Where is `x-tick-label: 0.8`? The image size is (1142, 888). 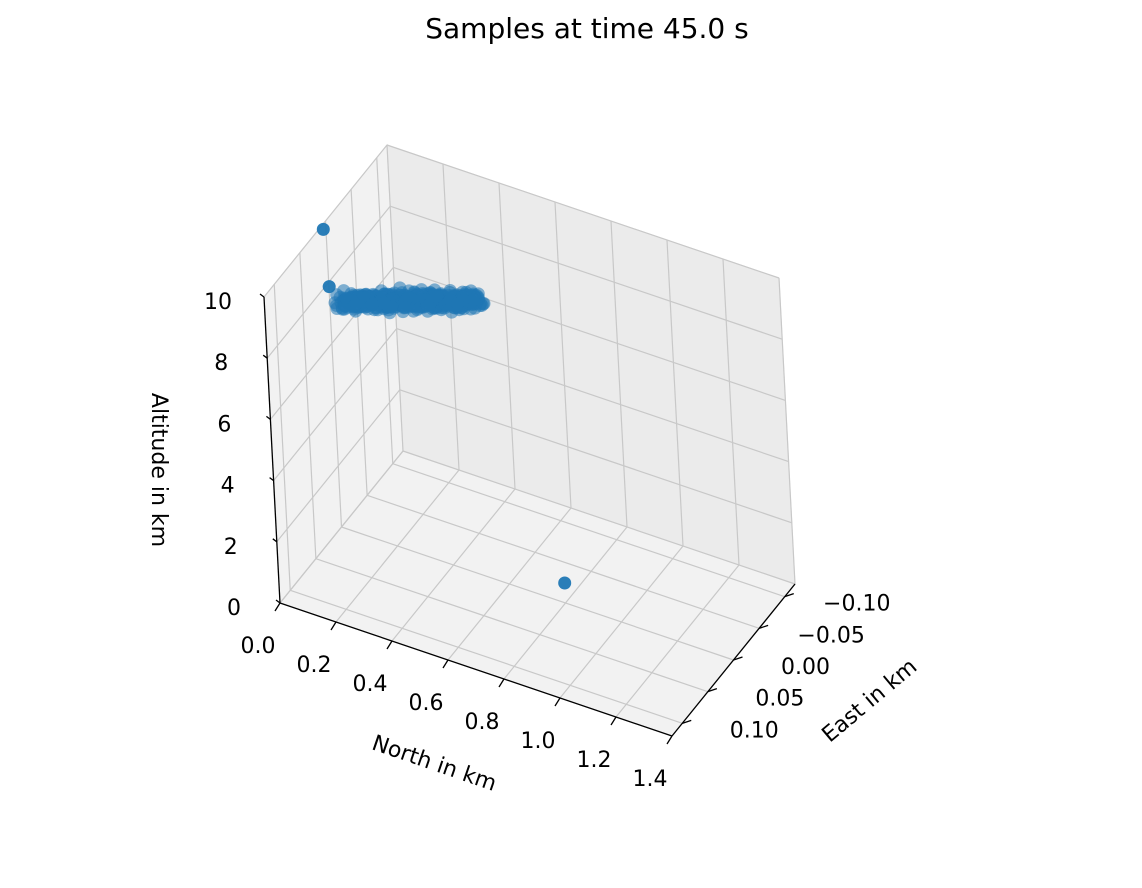 x-tick-label: 0.8 is located at coordinates (482, 722).